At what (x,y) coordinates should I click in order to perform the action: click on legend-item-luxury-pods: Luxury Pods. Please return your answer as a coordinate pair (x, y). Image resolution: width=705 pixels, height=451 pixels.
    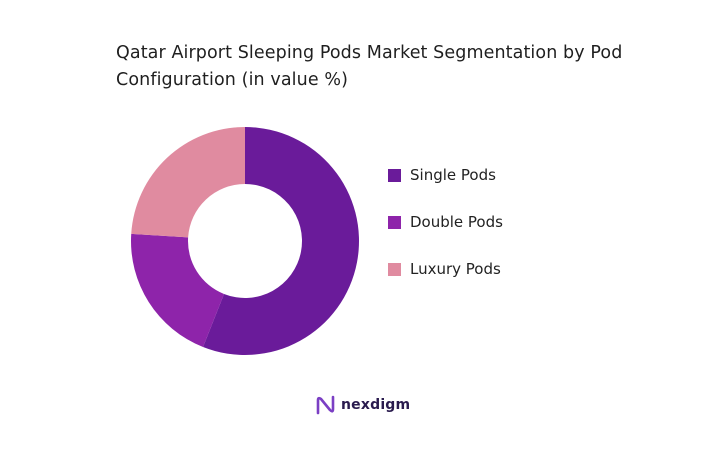
    Looking at the image, I should click on (445, 269).